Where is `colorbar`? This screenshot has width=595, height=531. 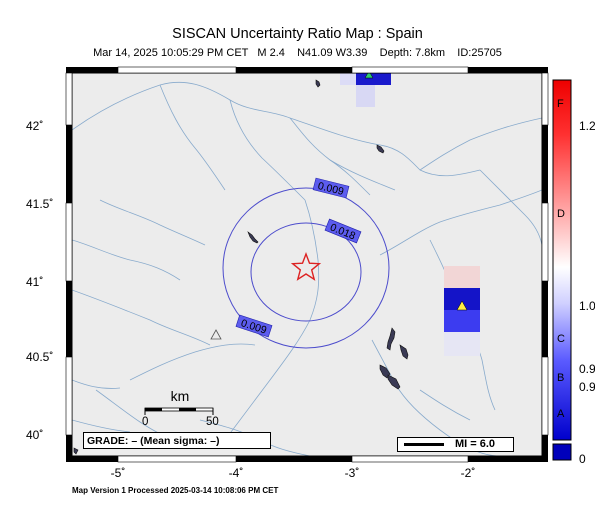
colorbar is located at coordinates (562, 270).